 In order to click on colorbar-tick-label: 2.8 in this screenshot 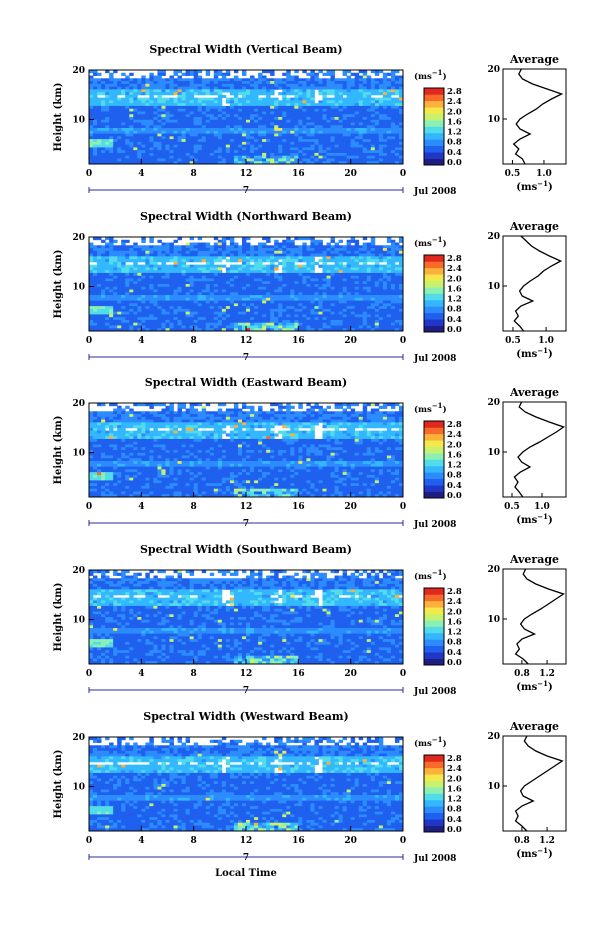, I will do `click(454, 92)`.